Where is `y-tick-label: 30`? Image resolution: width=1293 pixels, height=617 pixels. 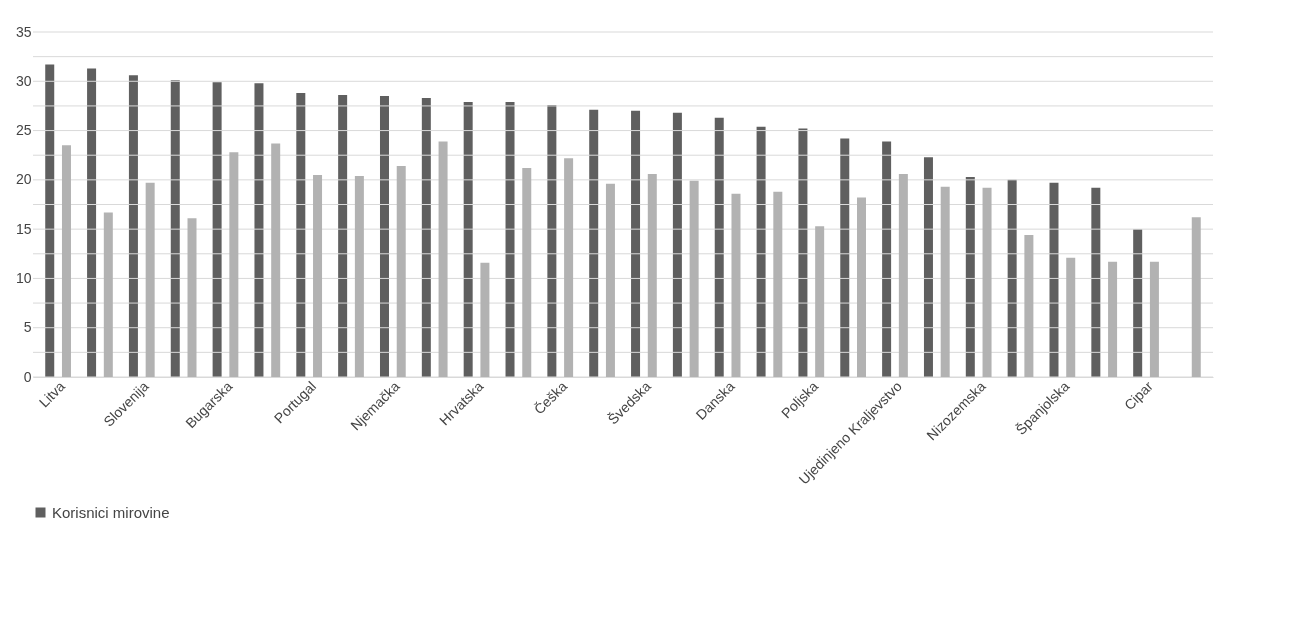
y-tick-label: 30 is located at coordinates (23, 80).